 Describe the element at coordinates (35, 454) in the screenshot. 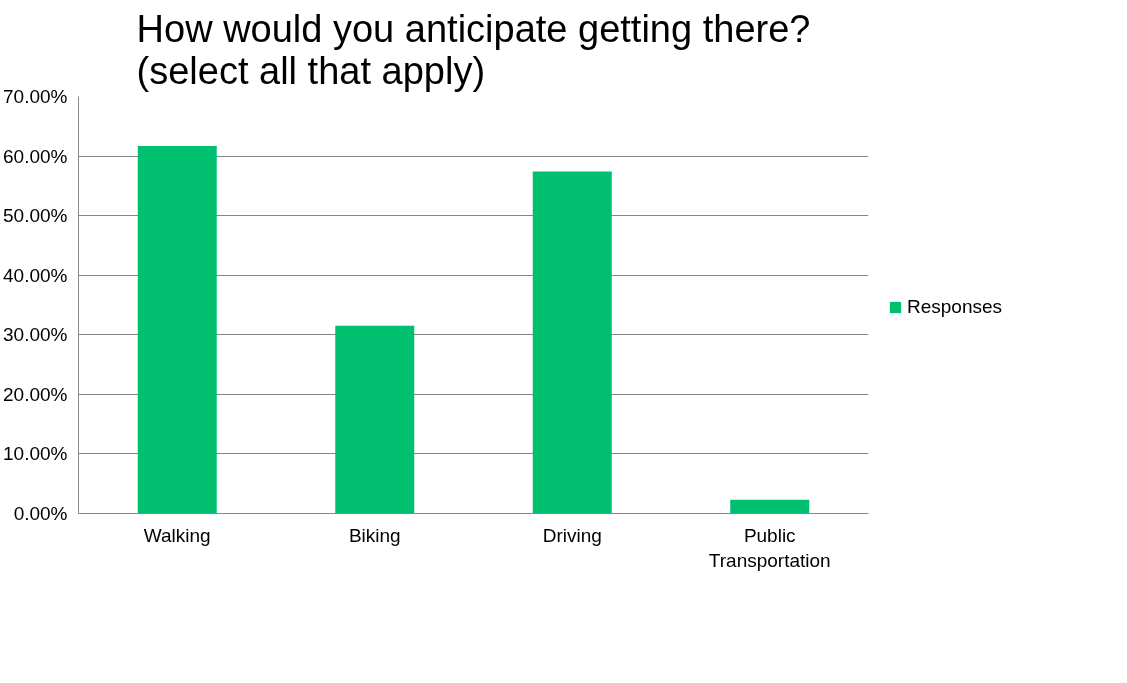

I see `y-tick-label: 10.00%` at that location.